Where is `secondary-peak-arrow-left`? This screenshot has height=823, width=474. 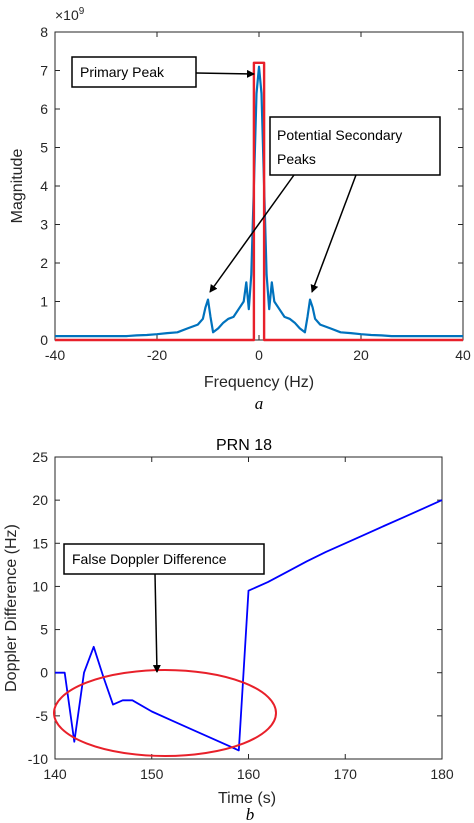
secondary-peak-arrow-left is located at coordinates (252, 233).